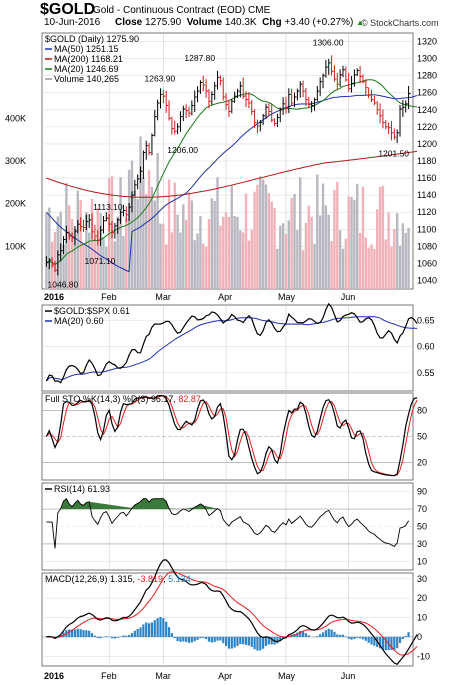  What do you see at coordinates (426, 212) in the screenshot?
I see `price-tick-label: 1120` at bounding box center [426, 212].